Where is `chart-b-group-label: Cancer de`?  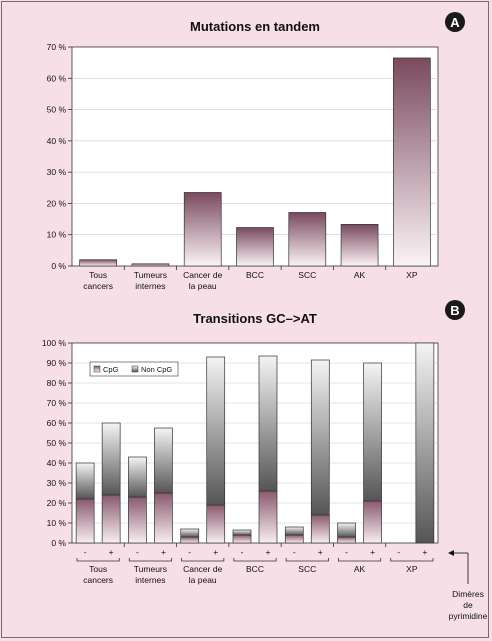
chart-b-group-label: Cancer de is located at coordinates (202, 569).